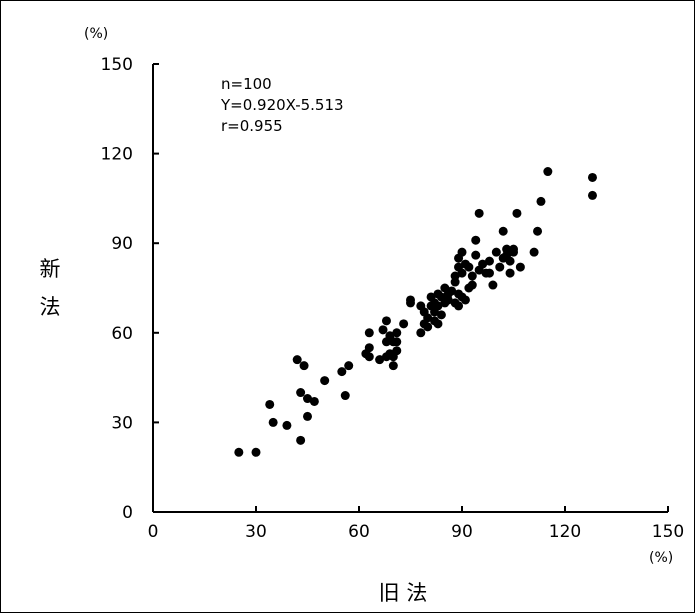  Describe the element at coordinates (252, 126) in the screenshot. I see `annotation-r: r=0.955` at that location.